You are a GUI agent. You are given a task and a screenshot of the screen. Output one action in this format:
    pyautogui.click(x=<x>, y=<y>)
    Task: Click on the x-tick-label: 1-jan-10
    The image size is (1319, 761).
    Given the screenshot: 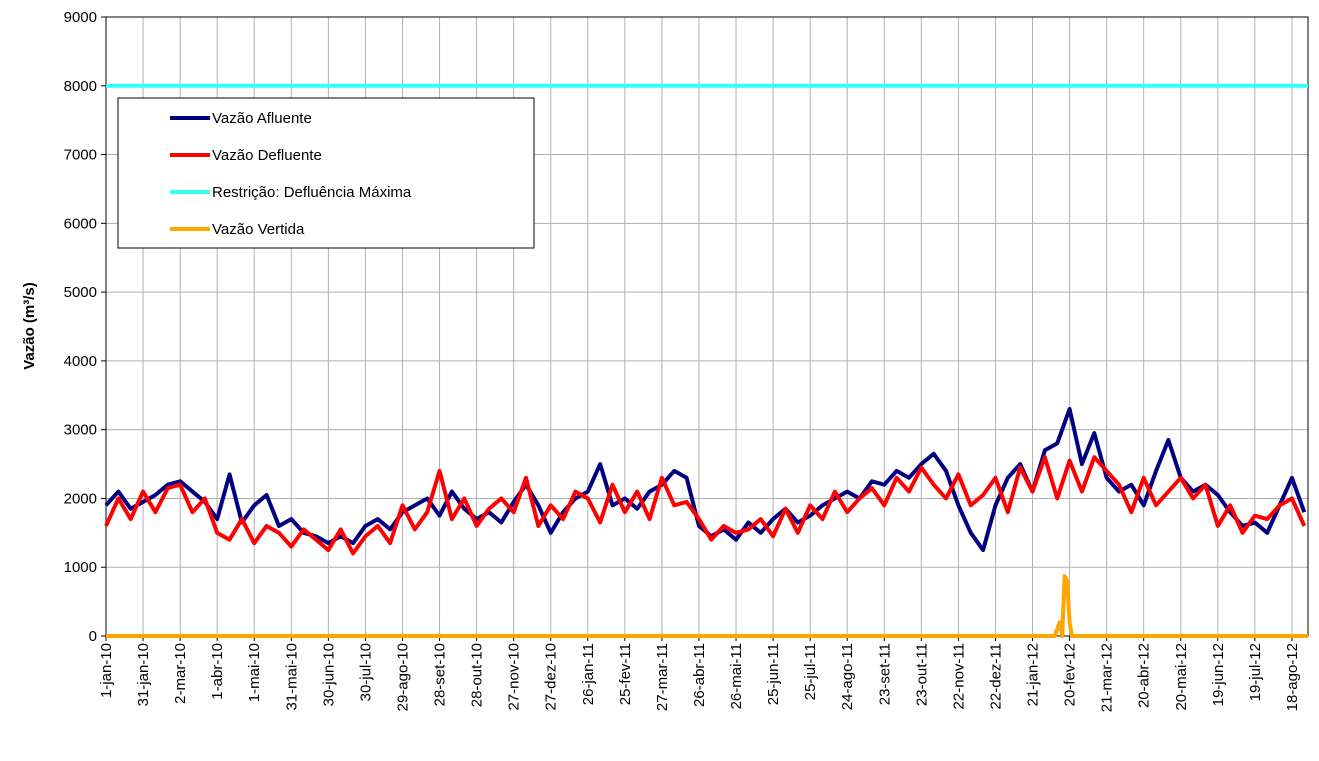 What is the action you would take?
    pyautogui.click(x=106, y=670)
    